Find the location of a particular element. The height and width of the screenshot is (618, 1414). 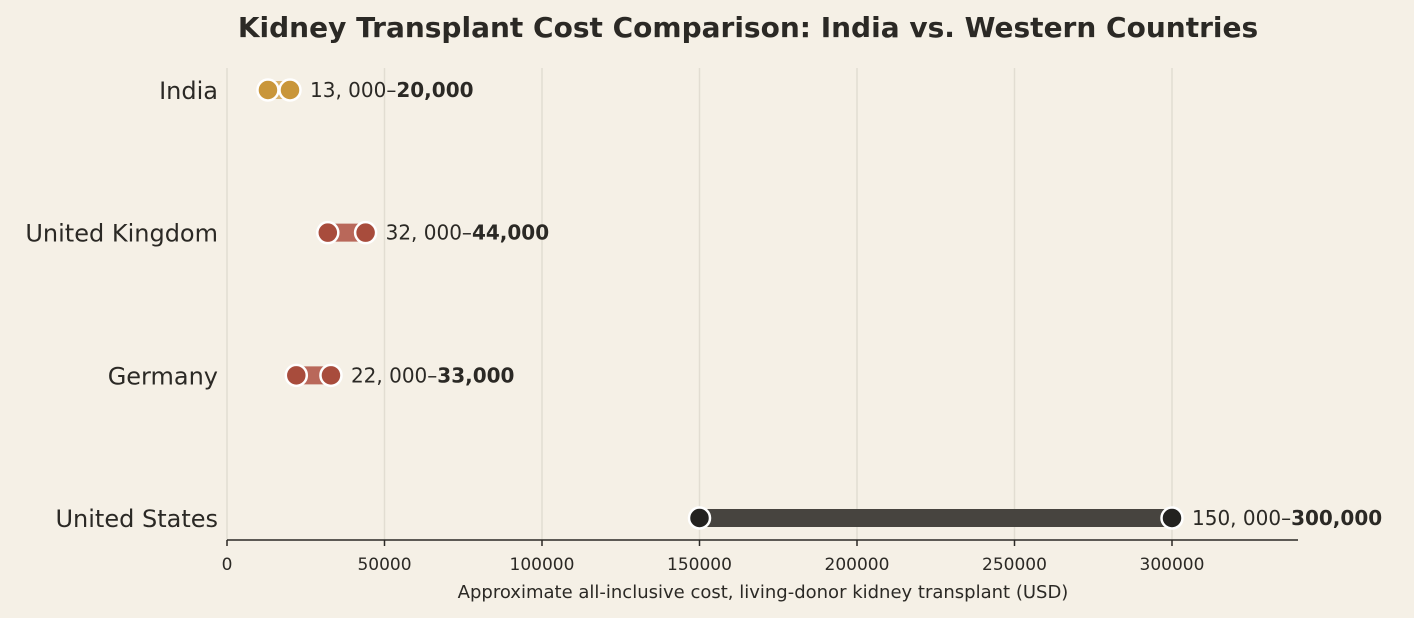

range-germany is located at coordinates (313, 375).